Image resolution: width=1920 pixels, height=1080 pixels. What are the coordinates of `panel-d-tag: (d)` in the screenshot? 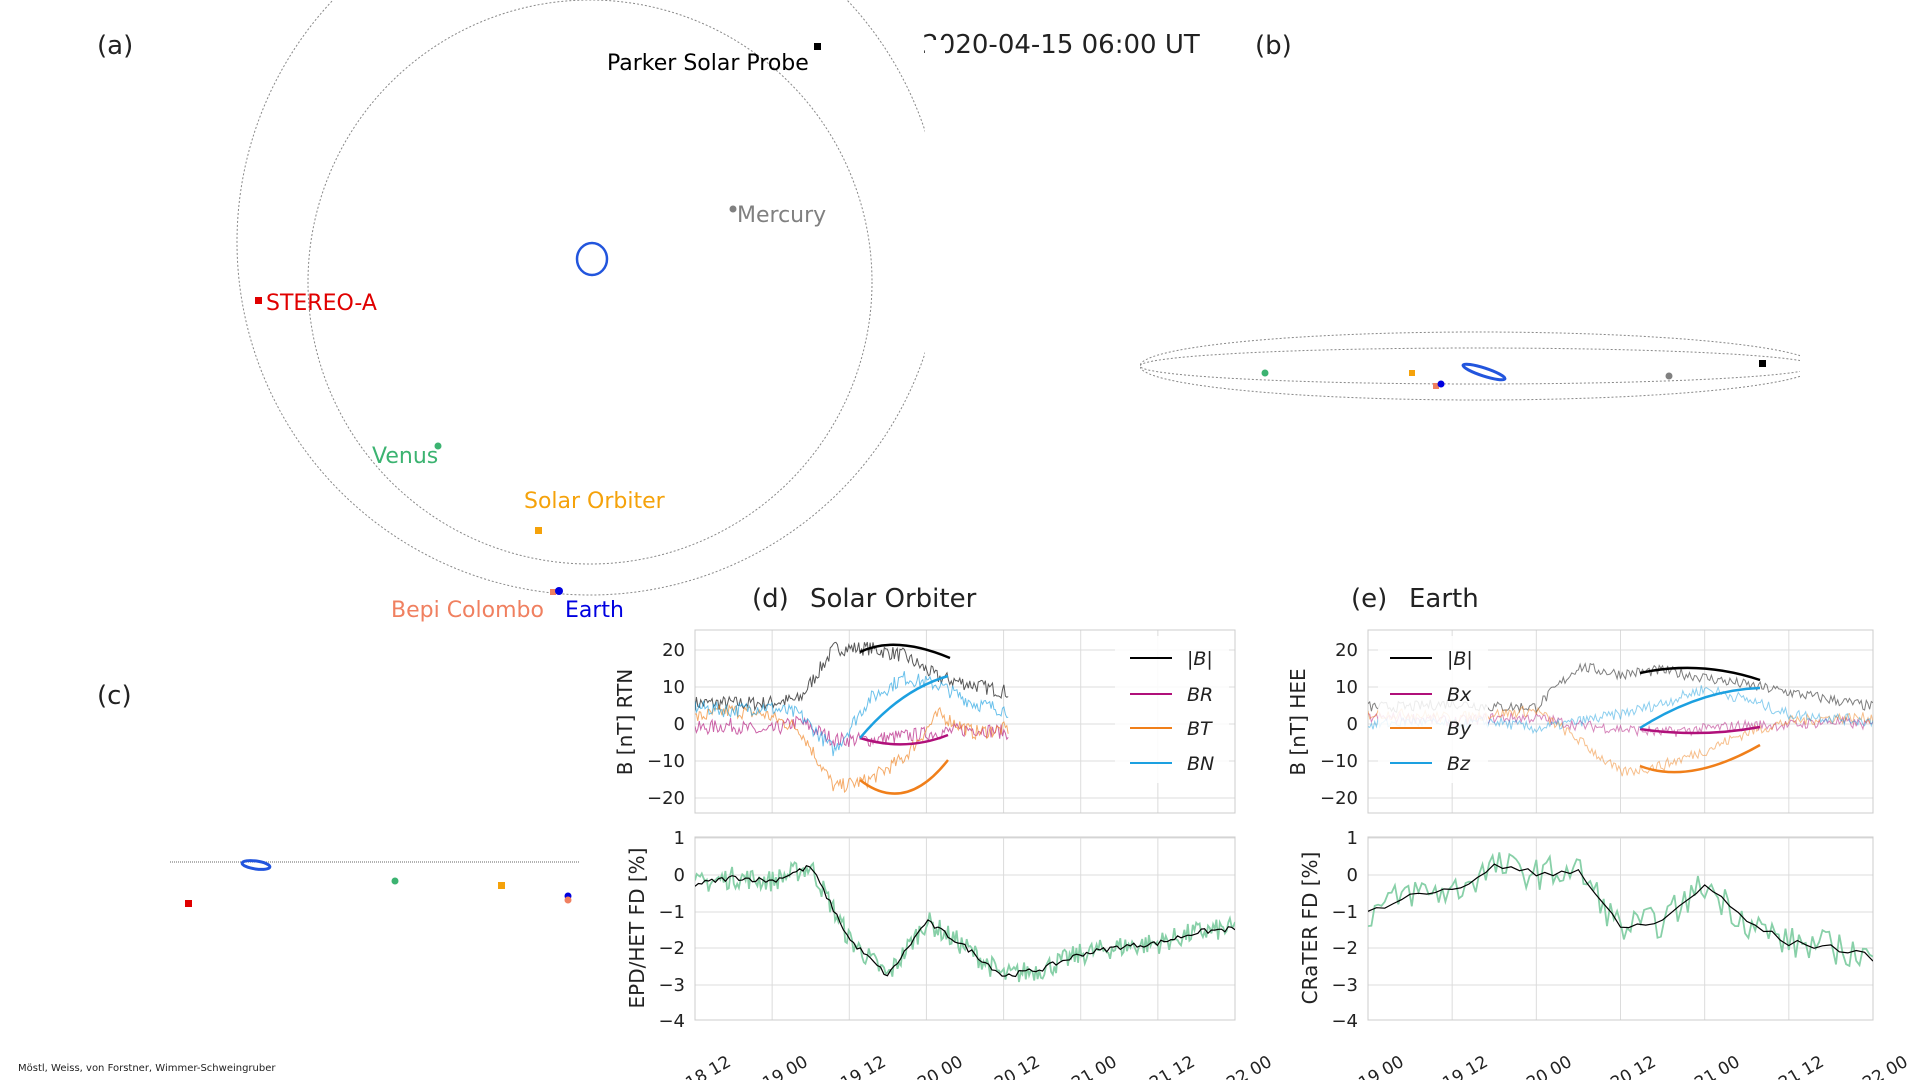 It's located at (770, 599).